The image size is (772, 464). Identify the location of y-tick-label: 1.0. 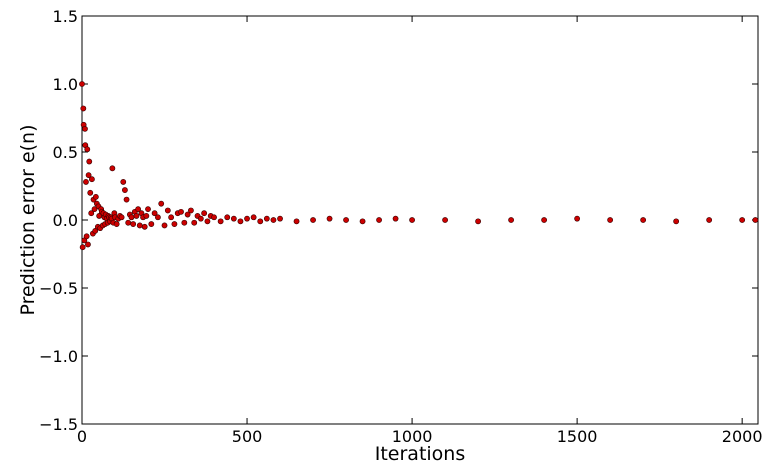
(65, 84).